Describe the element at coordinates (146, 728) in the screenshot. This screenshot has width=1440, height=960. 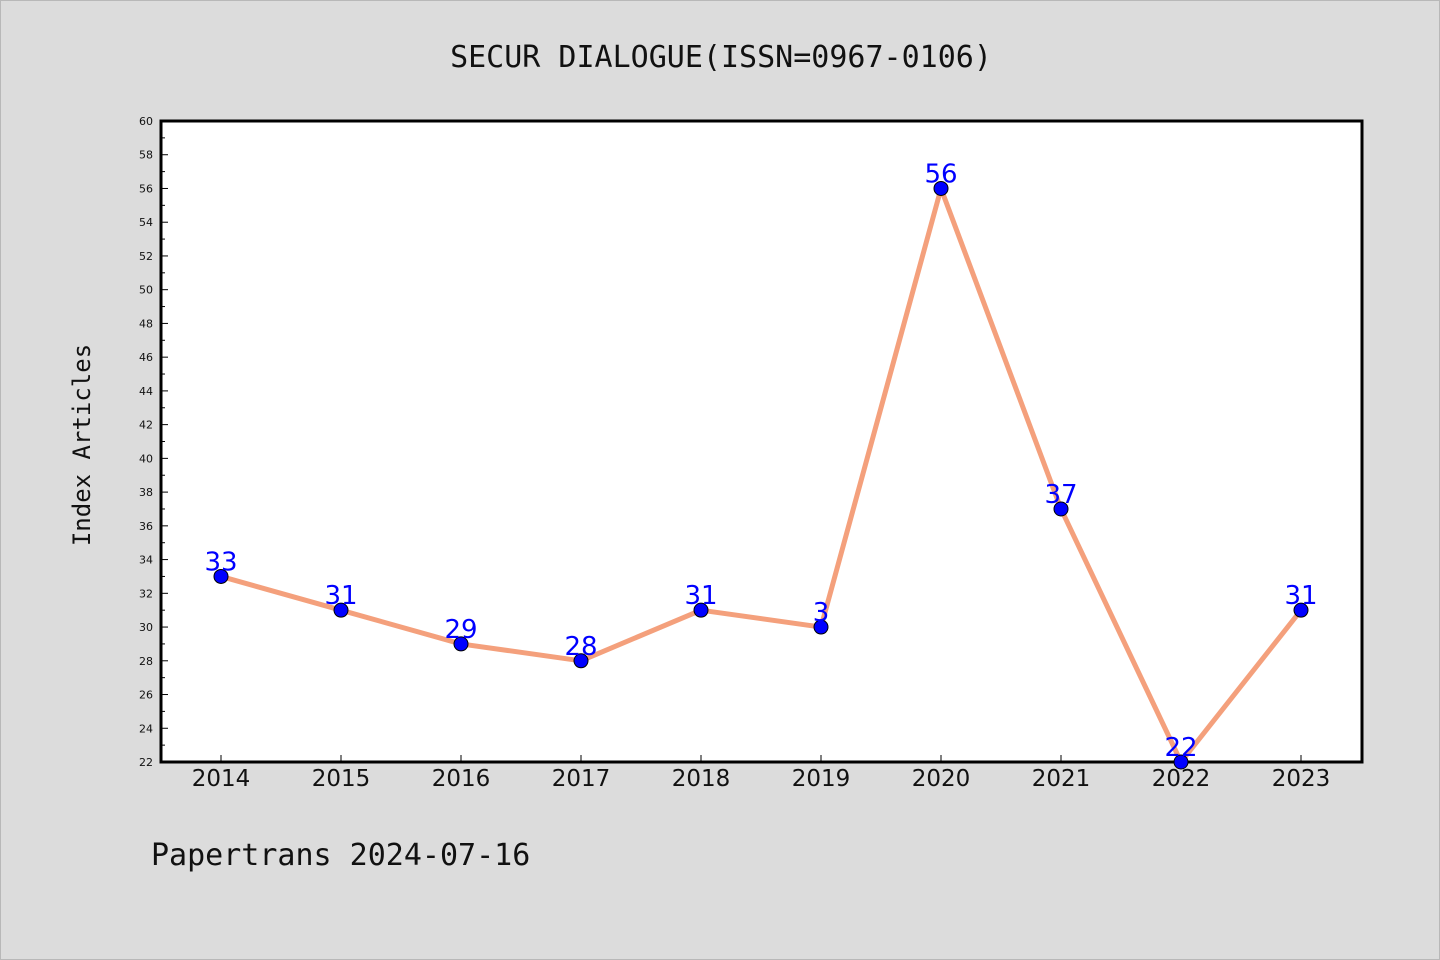
I see `y-tick-label: 24` at that location.